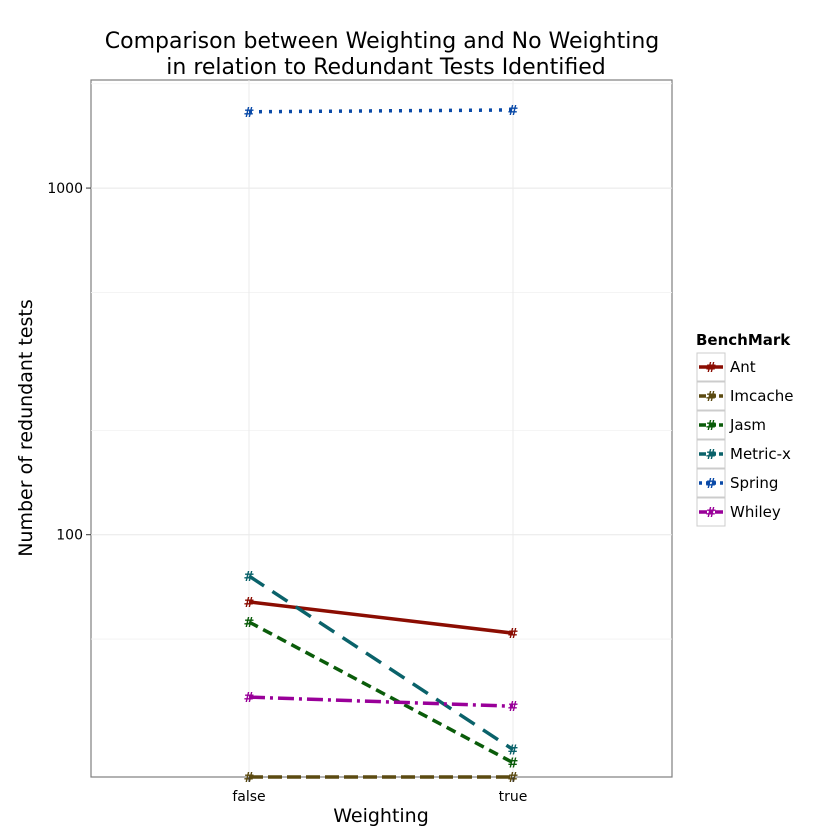  Describe the element at coordinates (513, 751) in the screenshot. I see `series-point-metric-x-true: #` at that location.